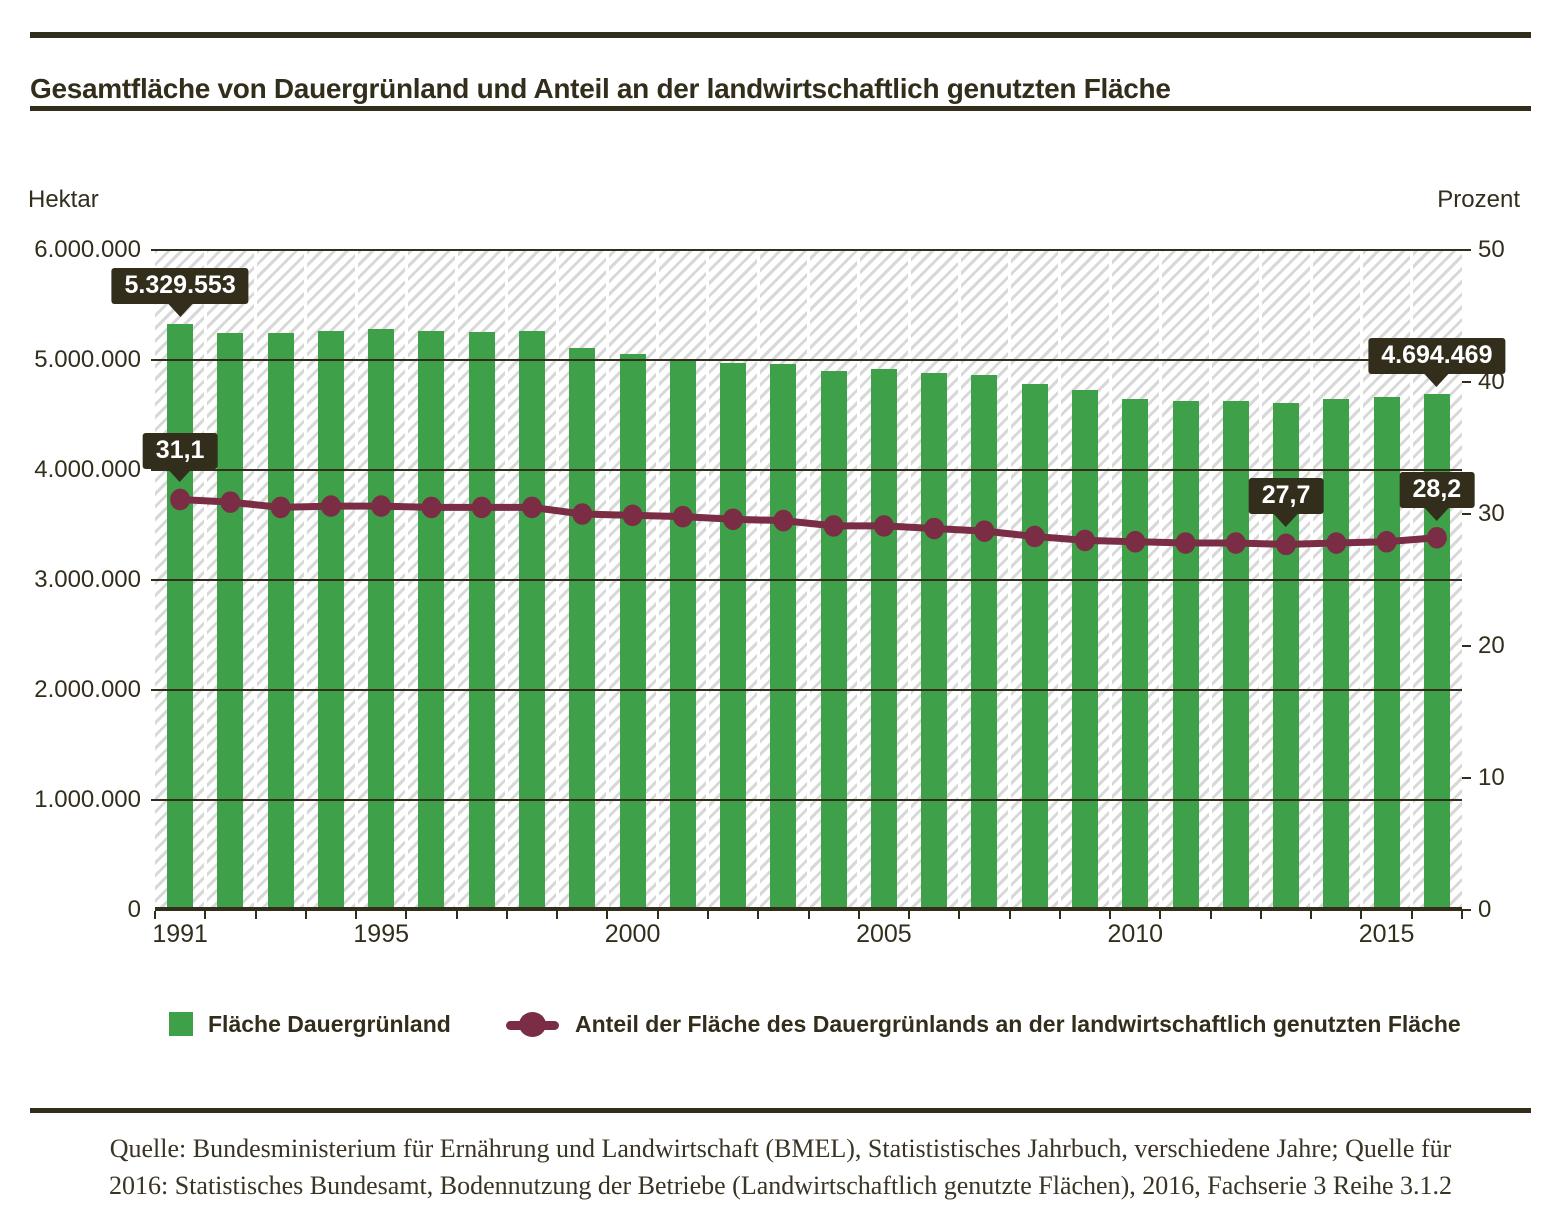 The width and height of the screenshot is (1561, 1226). What do you see at coordinates (381, 934) in the screenshot?
I see `x-axis-label-1995: 1995` at bounding box center [381, 934].